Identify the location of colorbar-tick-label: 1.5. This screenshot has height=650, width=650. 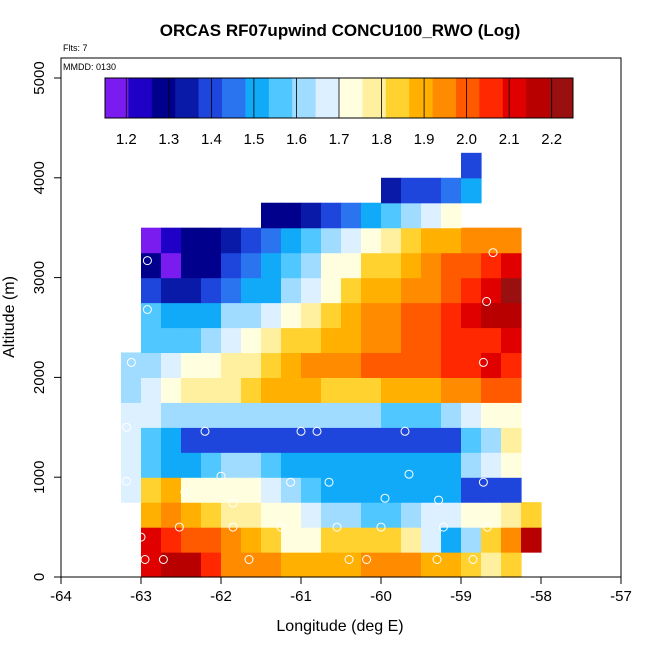
(253, 139).